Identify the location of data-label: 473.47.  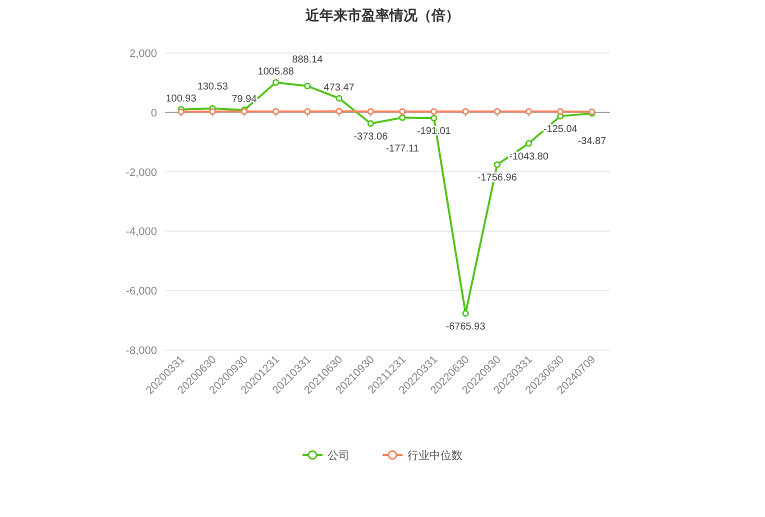
(339, 88).